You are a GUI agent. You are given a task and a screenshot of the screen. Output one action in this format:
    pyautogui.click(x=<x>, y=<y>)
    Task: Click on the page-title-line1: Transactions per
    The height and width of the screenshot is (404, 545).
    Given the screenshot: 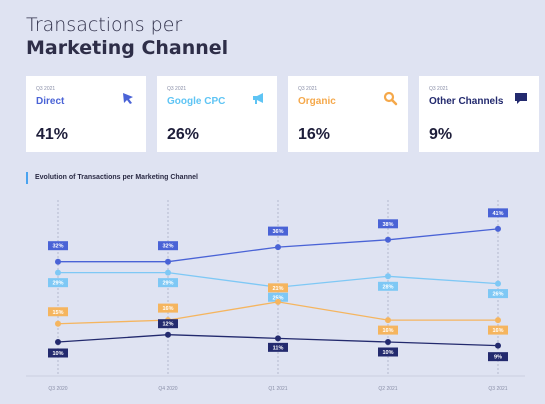 What is the action you would take?
    pyautogui.click(x=104, y=25)
    